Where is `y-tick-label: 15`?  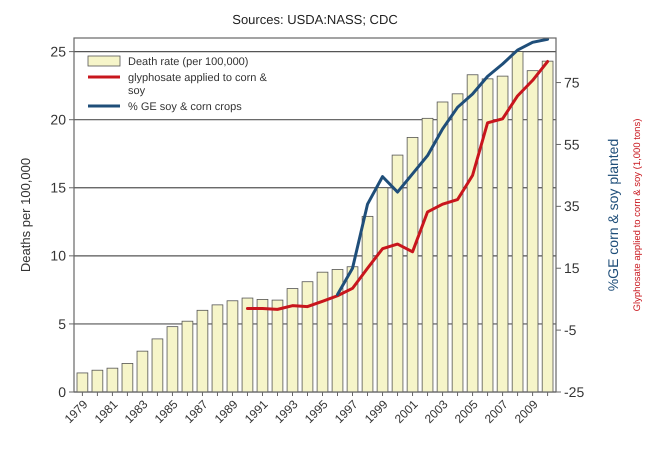 y-tick-label: 15 is located at coordinates (58, 188).